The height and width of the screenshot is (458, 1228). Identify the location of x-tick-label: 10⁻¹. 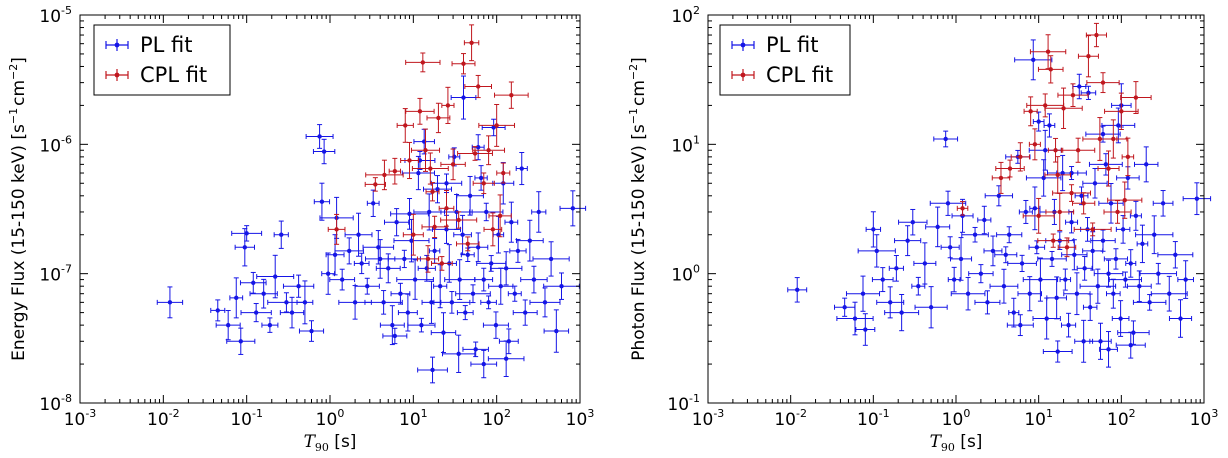
(873, 418).